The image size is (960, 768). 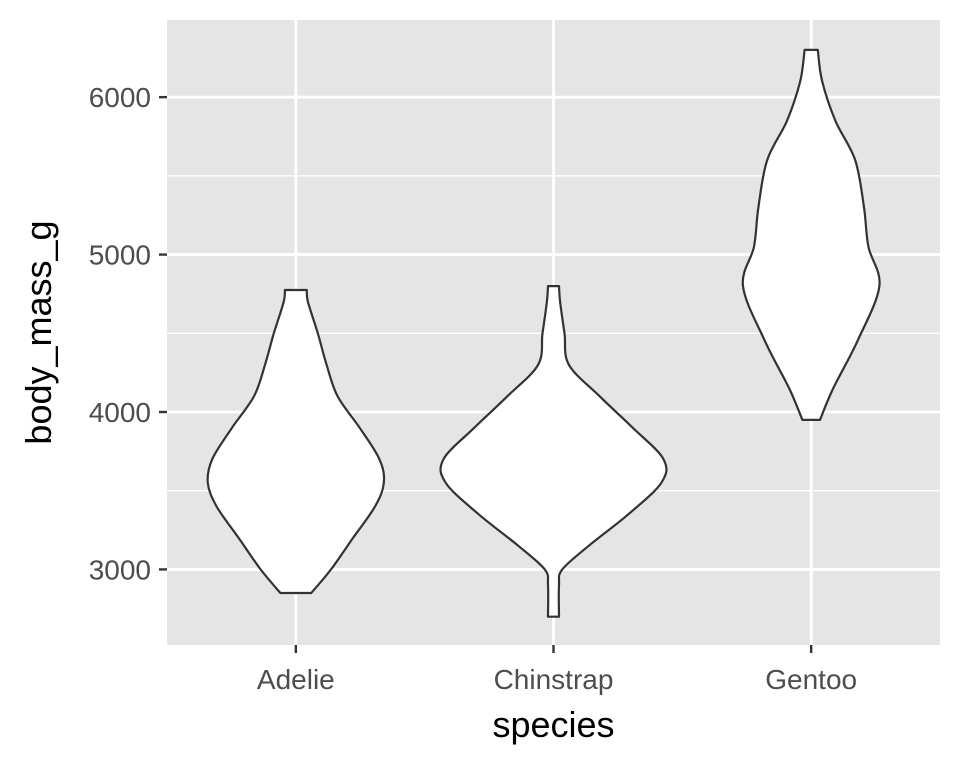 What do you see at coordinates (120, 97) in the screenshot?
I see `y-tick-label: 6000` at bounding box center [120, 97].